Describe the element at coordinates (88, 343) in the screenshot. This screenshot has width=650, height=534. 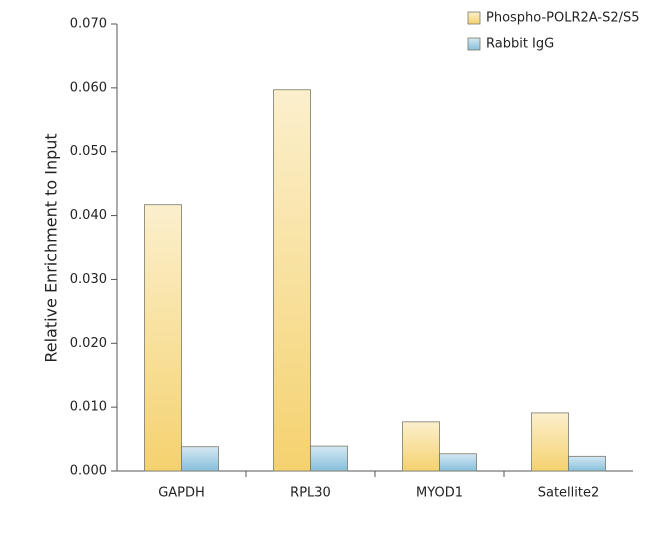
I see `y-tick-label: 0.020` at that location.